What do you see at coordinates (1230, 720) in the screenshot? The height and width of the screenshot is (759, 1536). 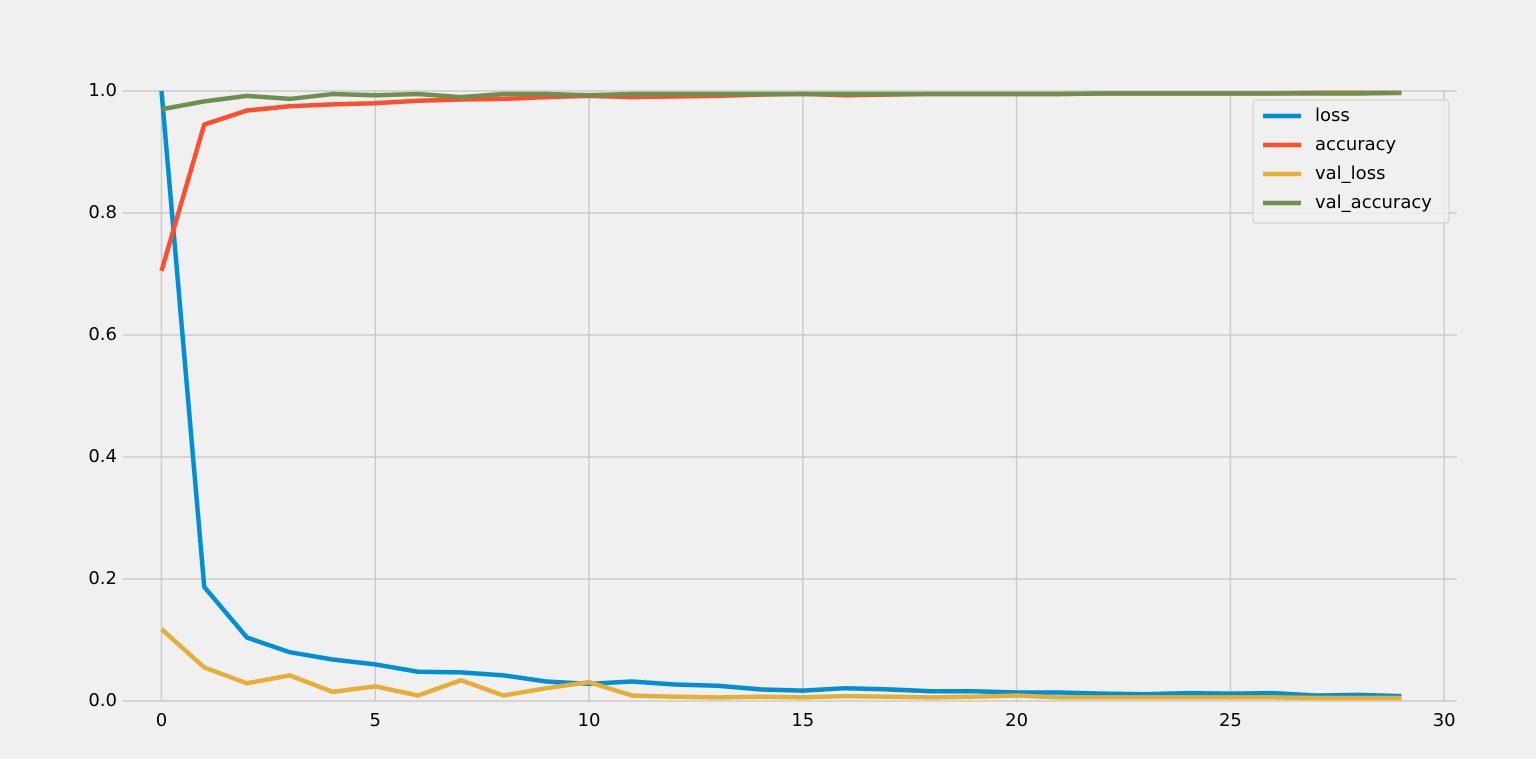 I see `x-tick-label: 25` at bounding box center [1230, 720].